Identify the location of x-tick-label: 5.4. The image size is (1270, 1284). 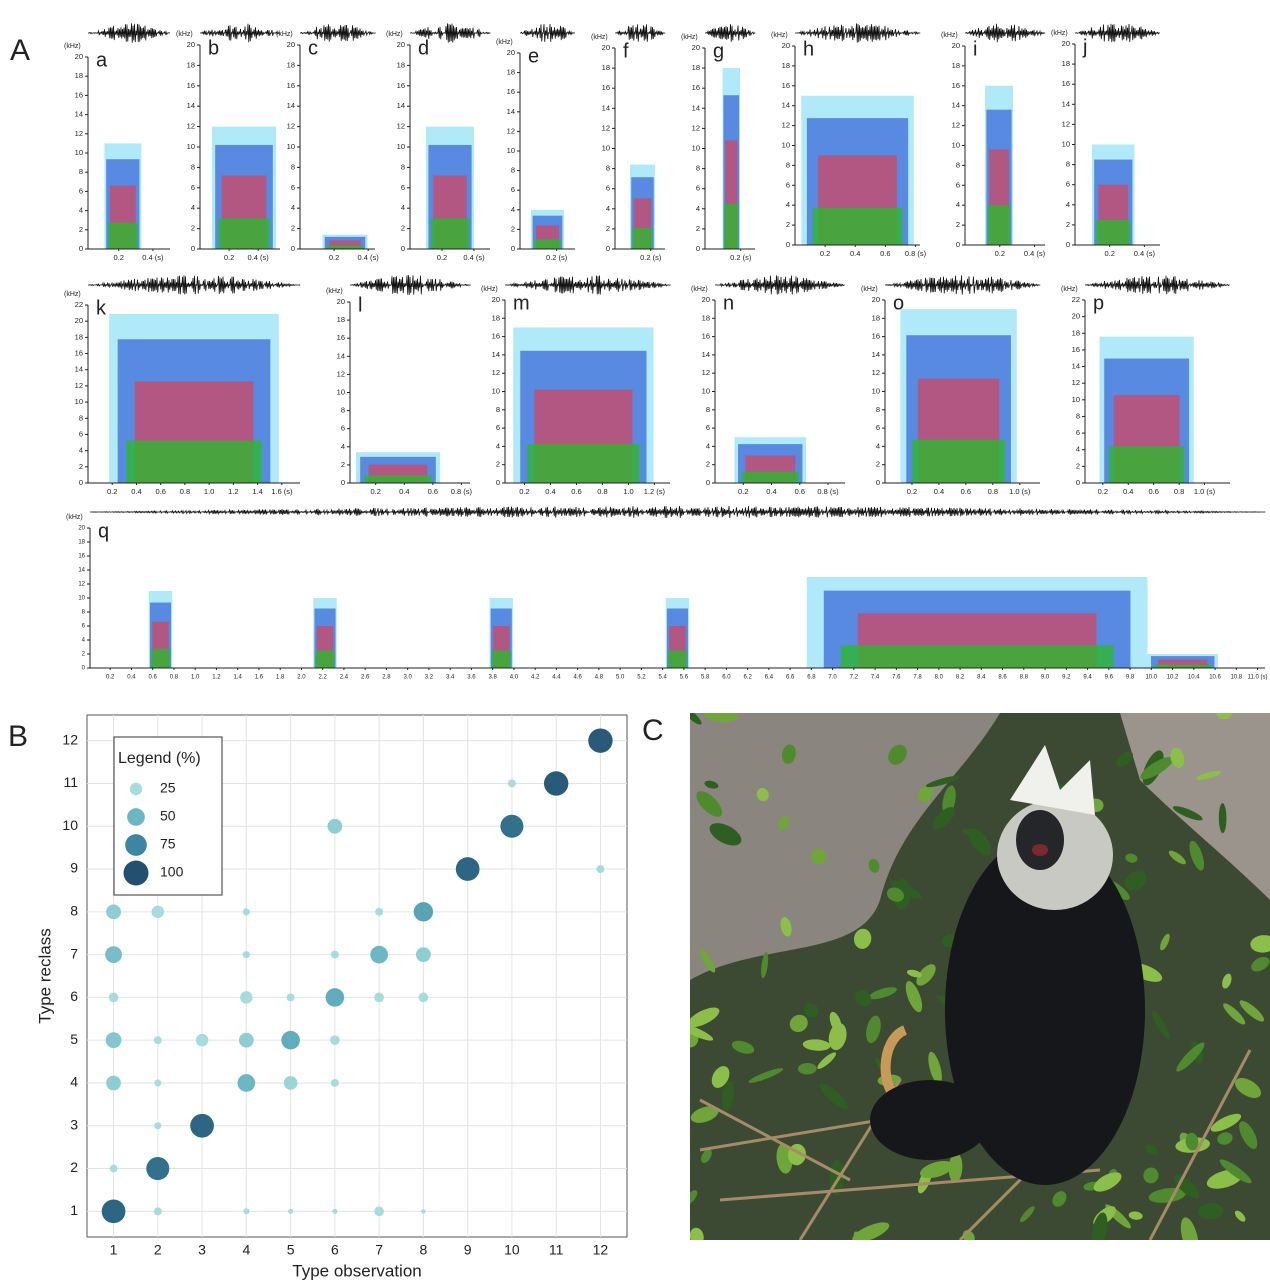
(662, 678).